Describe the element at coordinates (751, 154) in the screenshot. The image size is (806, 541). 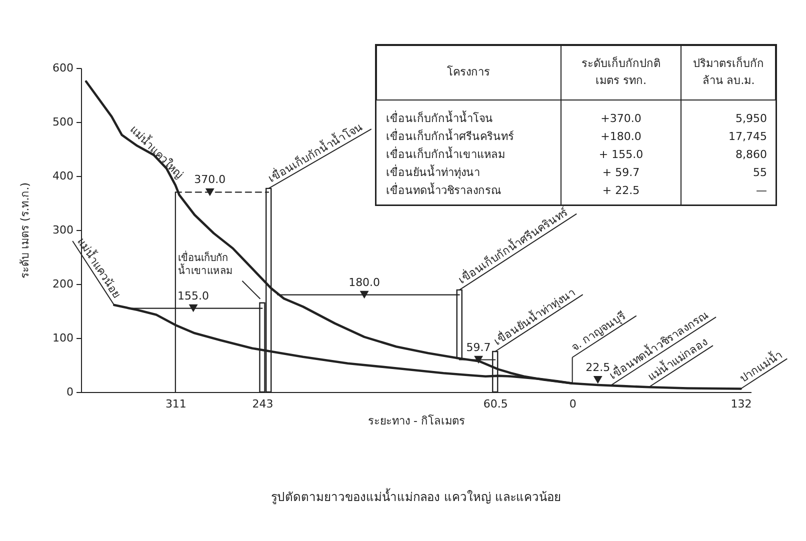
I see `data-label: 8,860` at that location.